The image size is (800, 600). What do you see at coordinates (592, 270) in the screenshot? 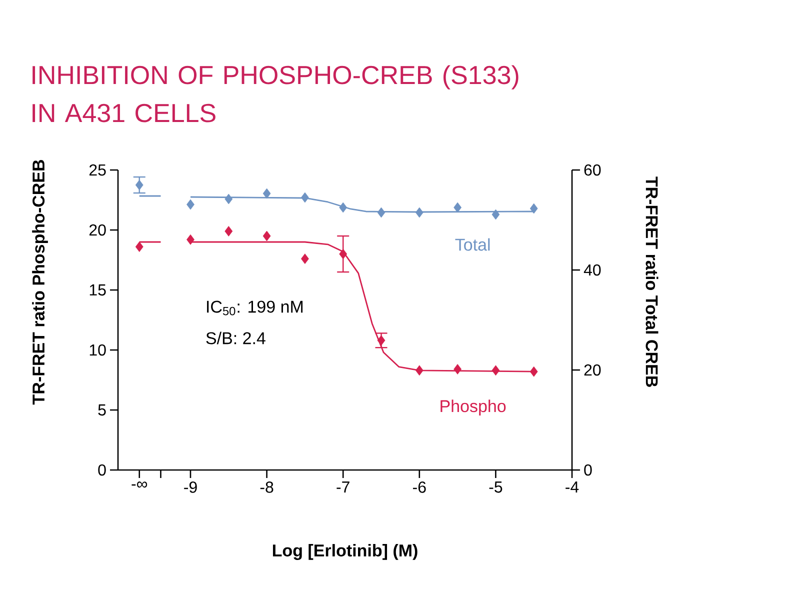
I see `y2-tick-label: 40` at bounding box center [592, 270].